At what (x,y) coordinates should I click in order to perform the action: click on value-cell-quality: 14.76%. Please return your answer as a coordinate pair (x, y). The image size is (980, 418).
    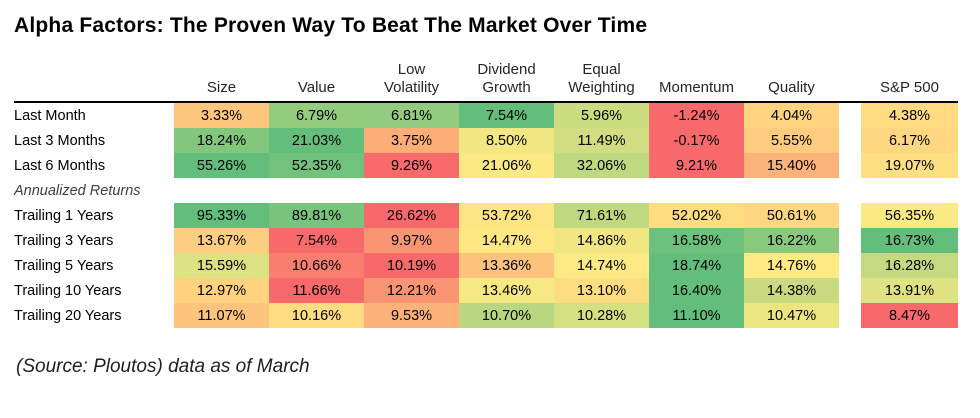
    Looking at the image, I should click on (791, 265).